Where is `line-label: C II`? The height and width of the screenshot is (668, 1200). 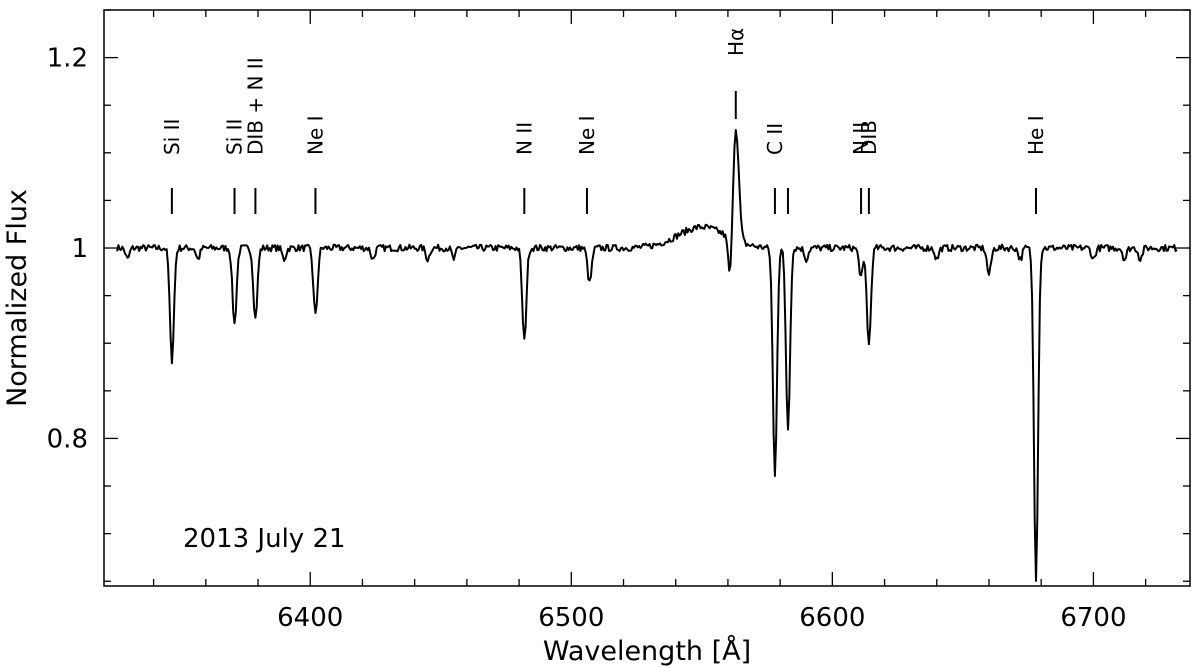
line-label: C II is located at coordinates (775, 139).